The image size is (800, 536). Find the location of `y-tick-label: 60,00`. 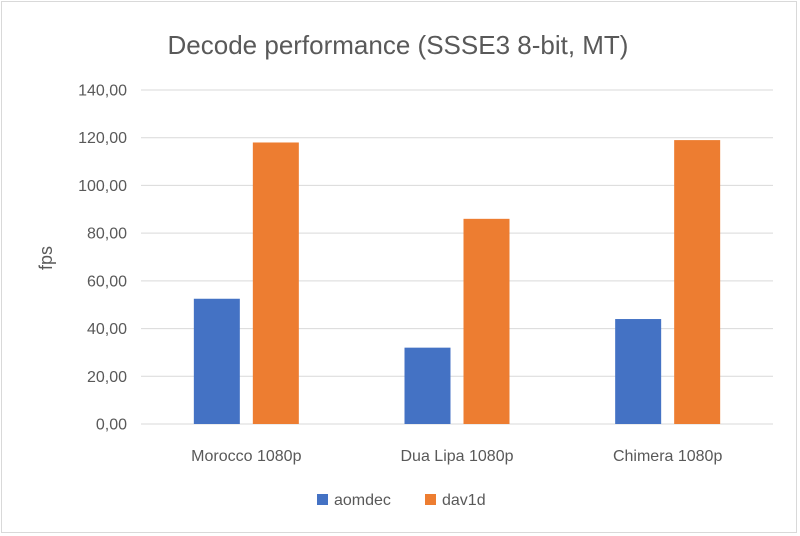

y-tick-label: 60,00 is located at coordinates (107, 281).